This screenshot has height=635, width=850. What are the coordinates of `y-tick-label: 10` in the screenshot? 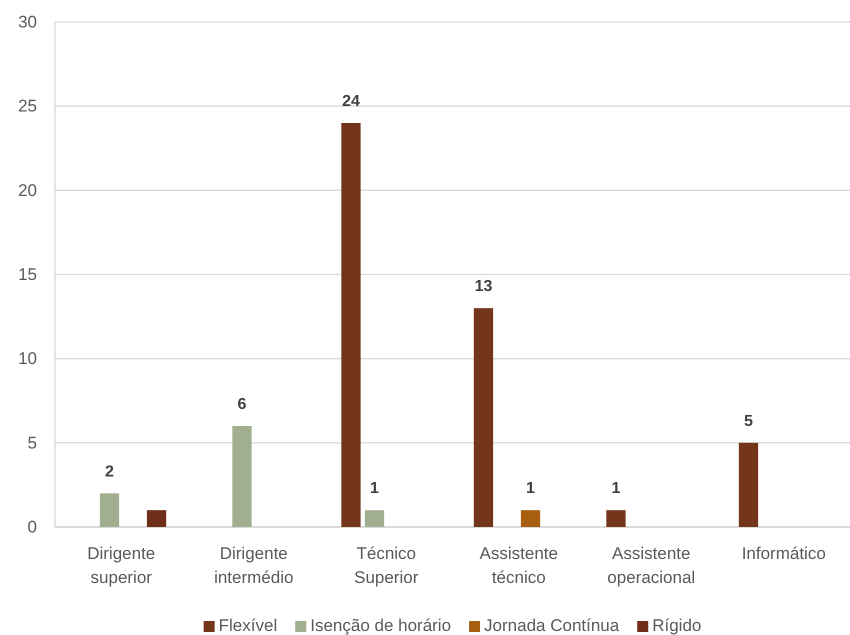 It's located at (27, 358).